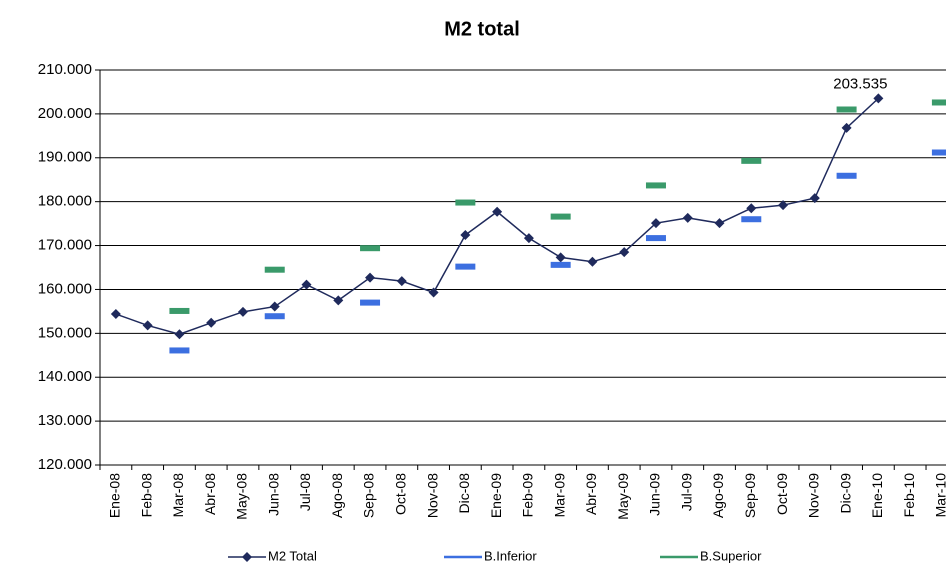  I want to click on x-tick-label: Oct-08, so click(401, 494).